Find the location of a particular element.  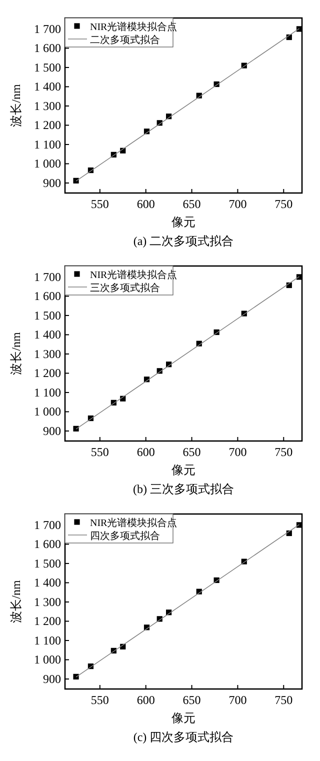

text: (a) 二次多项式拟合 is located at coordinates (183, 241).